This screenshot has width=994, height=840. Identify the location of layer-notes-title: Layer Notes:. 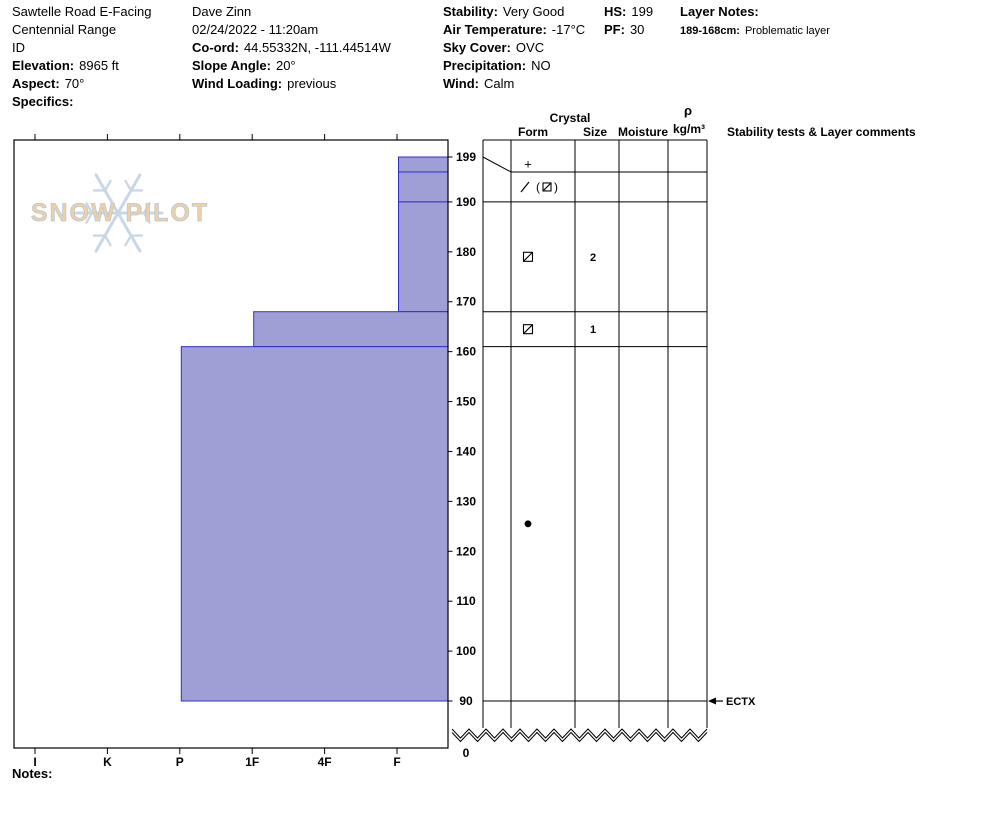
(719, 11).